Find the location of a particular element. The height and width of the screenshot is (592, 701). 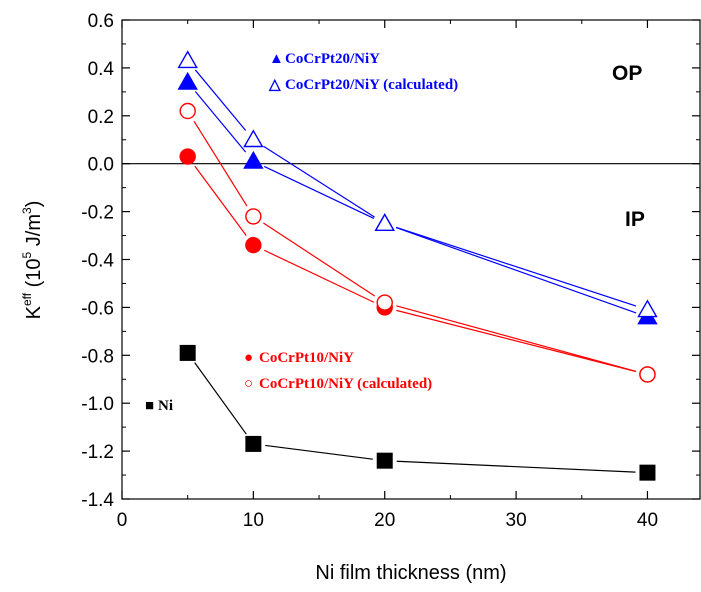

legend-symbol: ▲ is located at coordinates (276, 59).